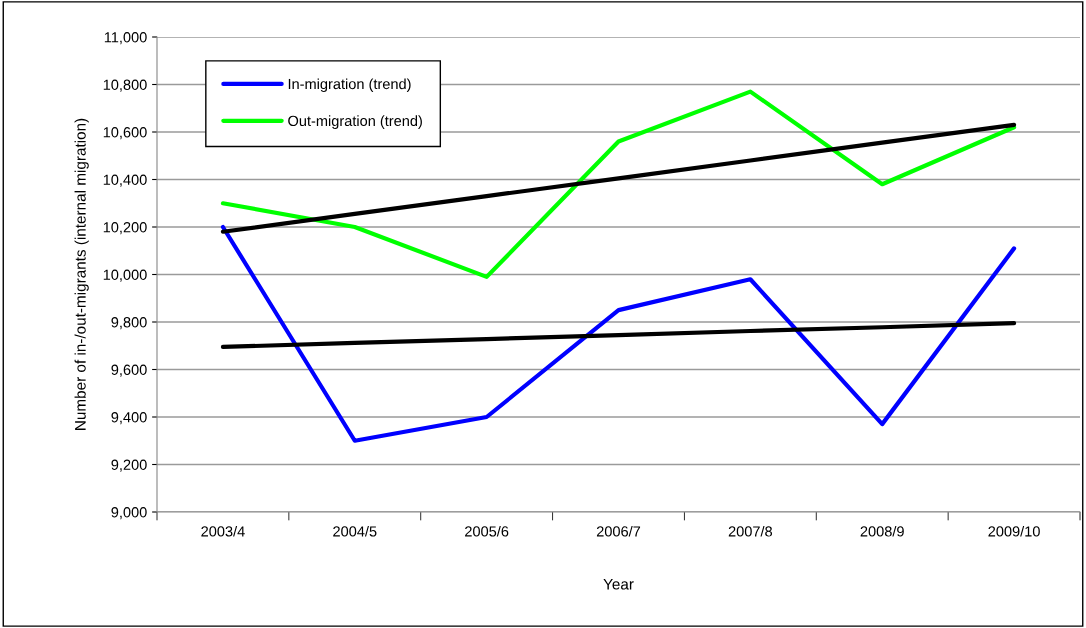 Image resolution: width=1086 pixels, height=628 pixels. Describe the element at coordinates (125, 275) in the screenshot. I see `y-tick-label: 10,000` at that location.